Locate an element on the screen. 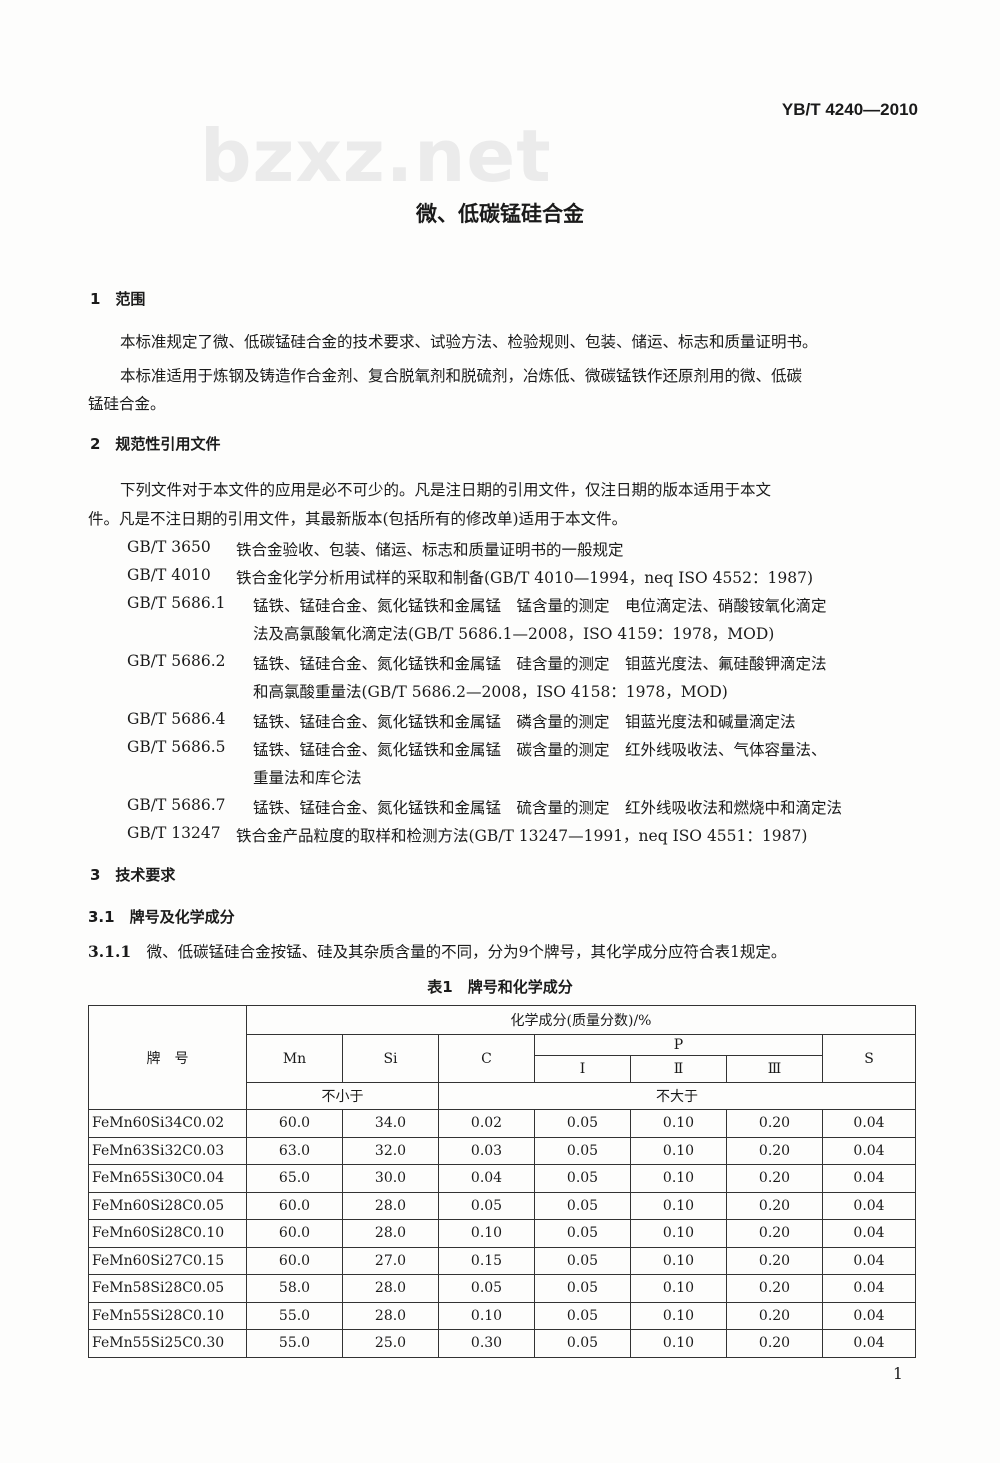 Image resolution: width=1000 pixels, height=1463 pixels. col-c: C is located at coordinates (486, 1058).